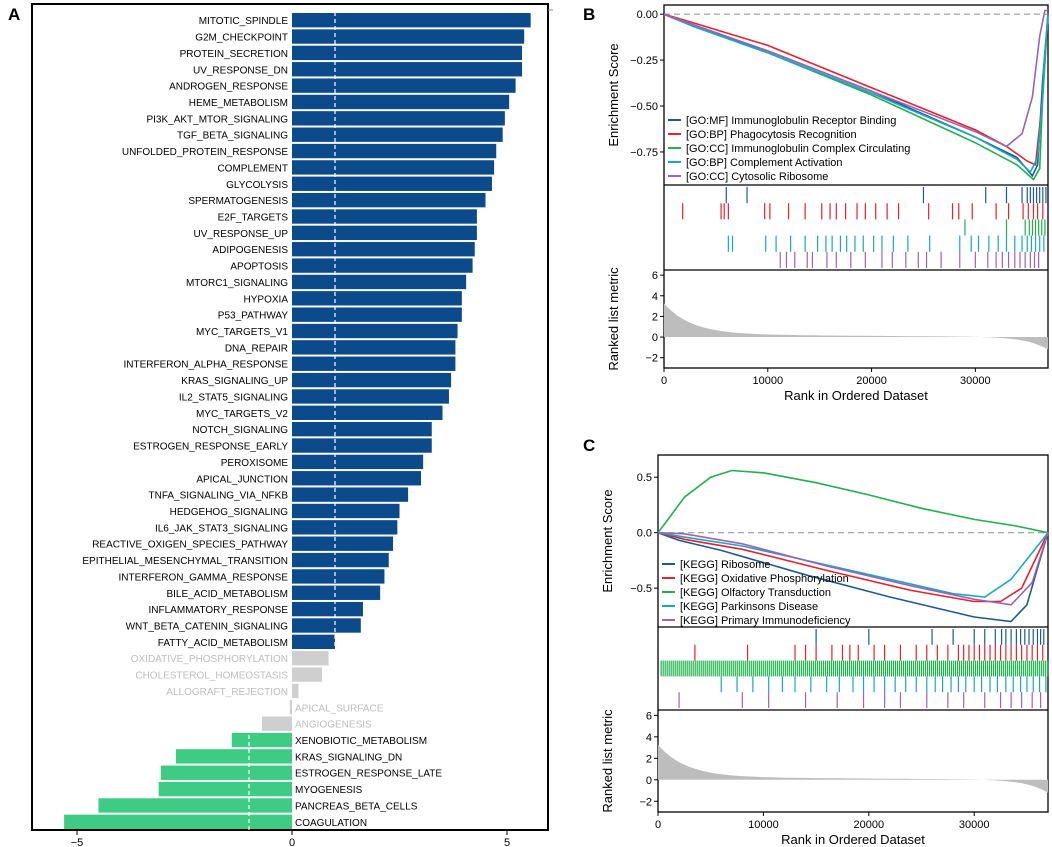  What do you see at coordinates (377, 298) in the screenshot?
I see `bar-hypoxia` at bounding box center [377, 298].